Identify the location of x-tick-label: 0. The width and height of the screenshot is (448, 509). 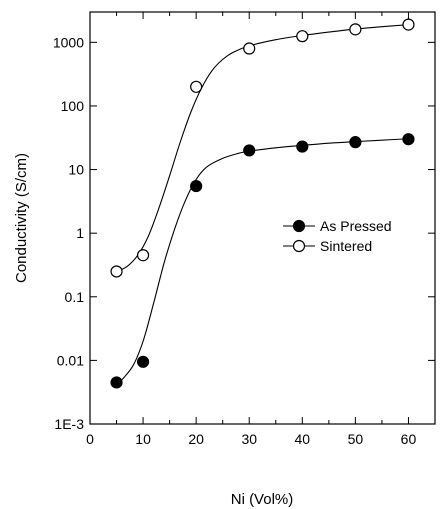
(90, 439).